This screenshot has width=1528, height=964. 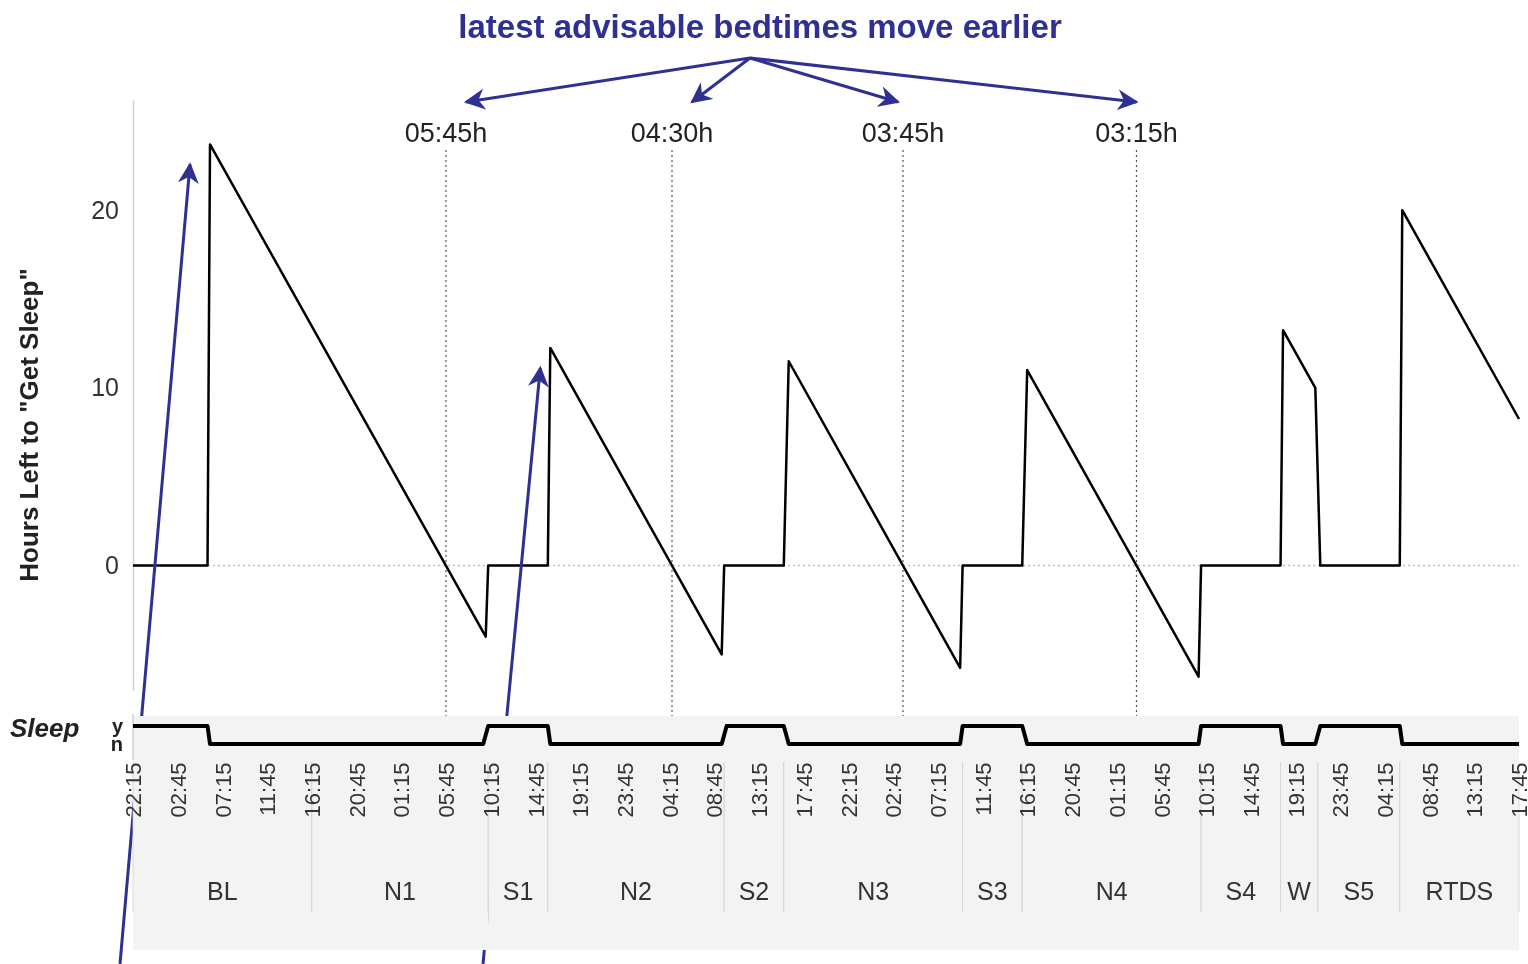 What do you see at coordinates (446, 133) in the screenshot?
I see `ref-line-label: 05:45h` at bounding box center [446, 133].